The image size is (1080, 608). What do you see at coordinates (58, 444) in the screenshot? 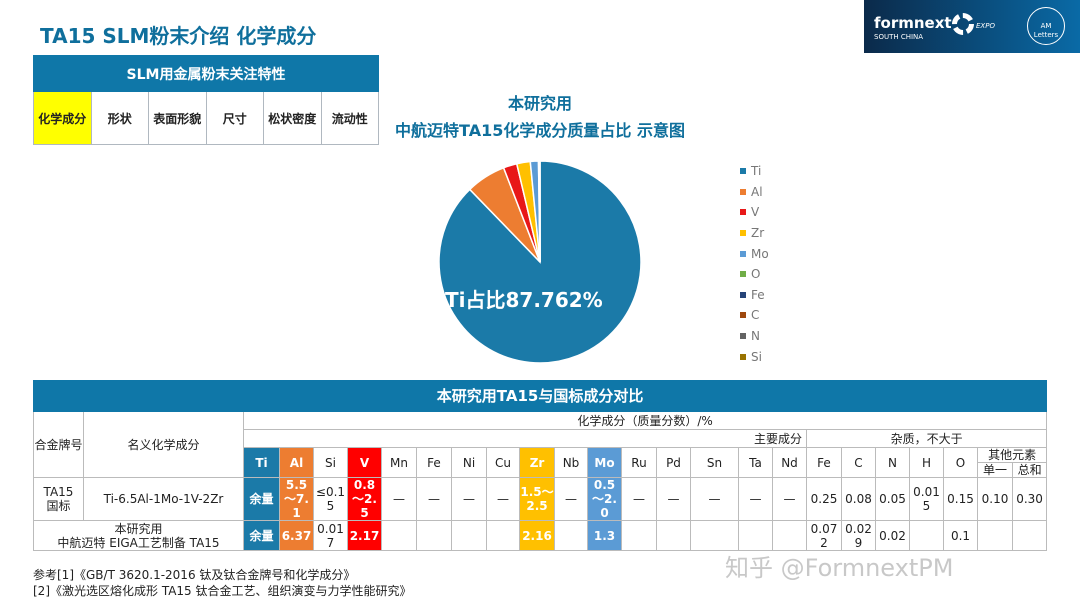
I see `header-grade: 合金牌号` at bounding box center [58, 444].